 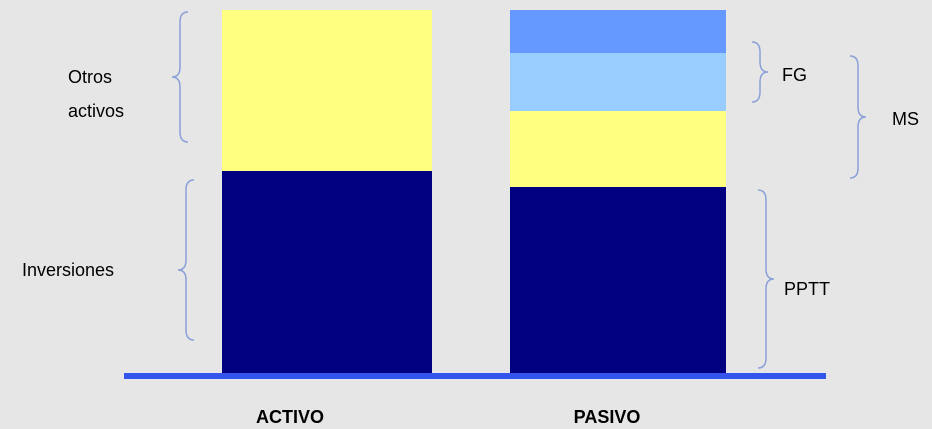 What do you see at coordinates (618, 31) in the screenshot?
I see `top-block` at bounding box center [618, 31].